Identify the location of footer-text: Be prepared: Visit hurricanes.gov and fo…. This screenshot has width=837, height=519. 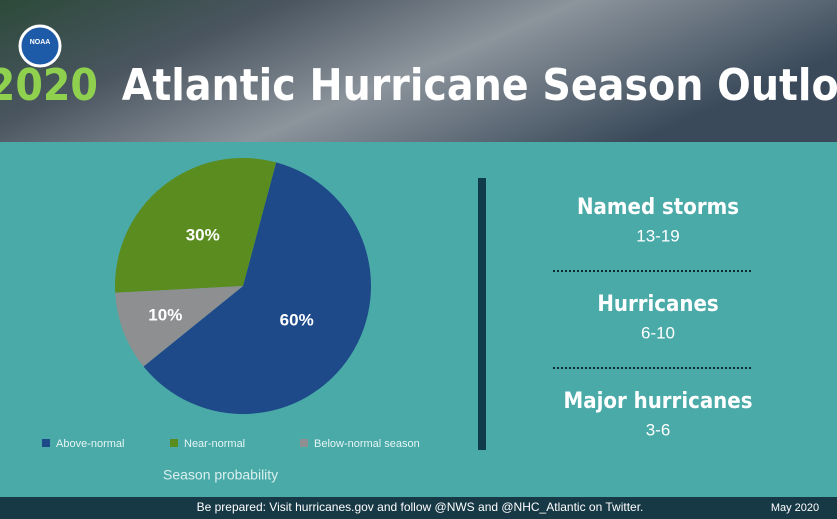
(420, 507).